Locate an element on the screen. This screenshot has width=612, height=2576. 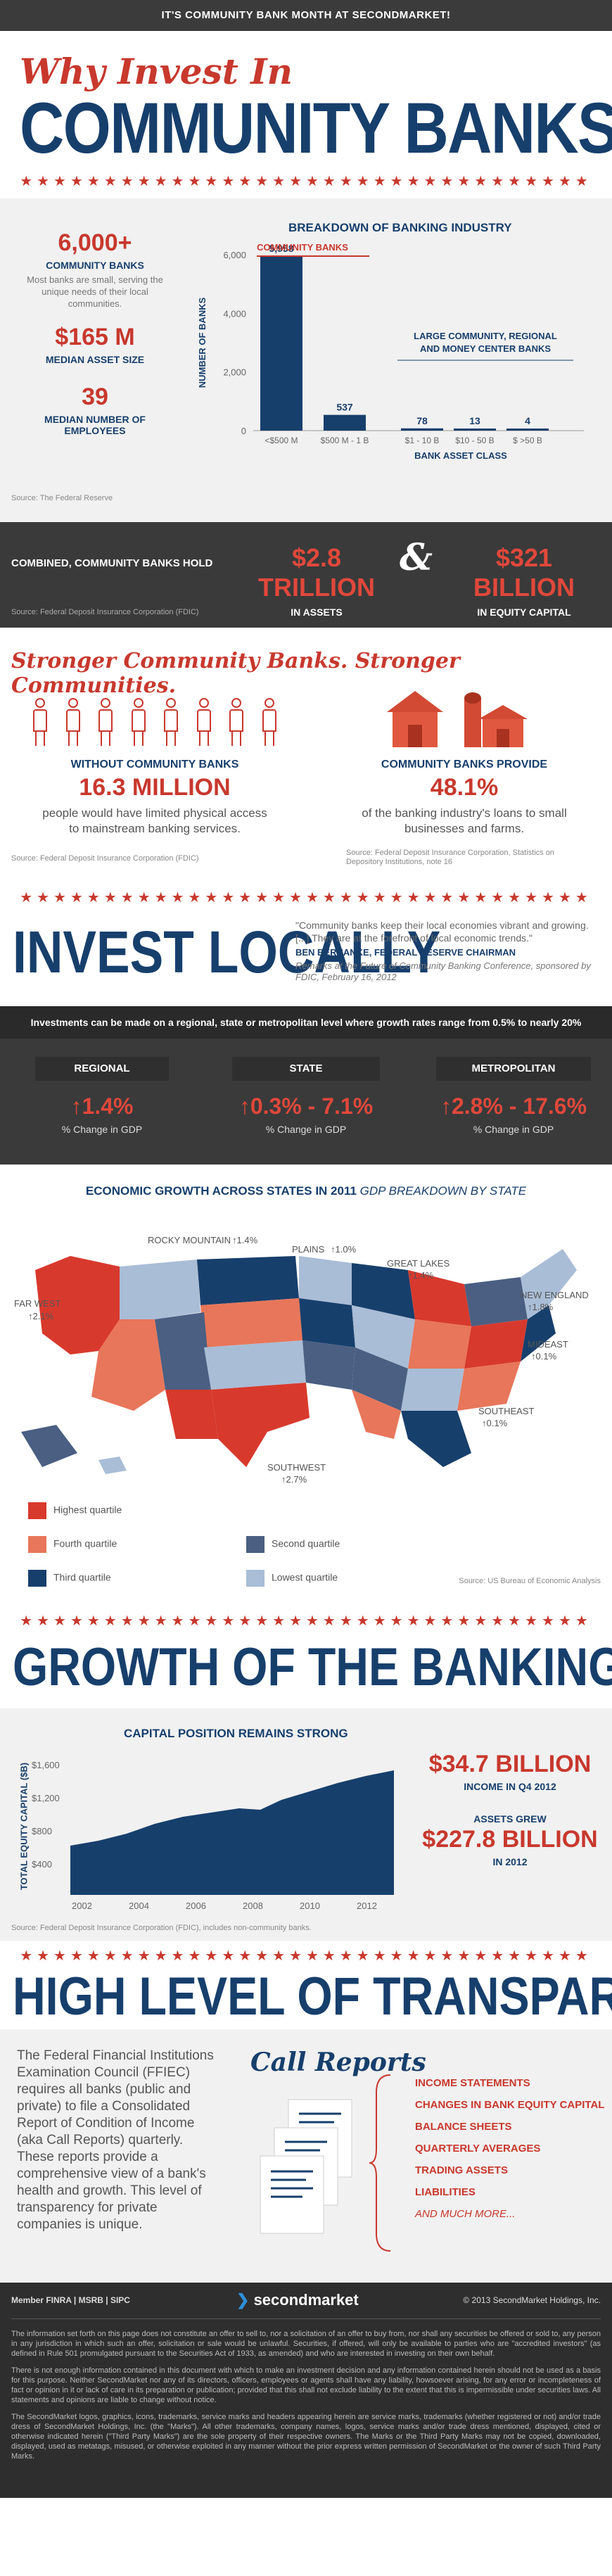
combined-assets-label: IN ASSETS is located at coordinates (317, 612).